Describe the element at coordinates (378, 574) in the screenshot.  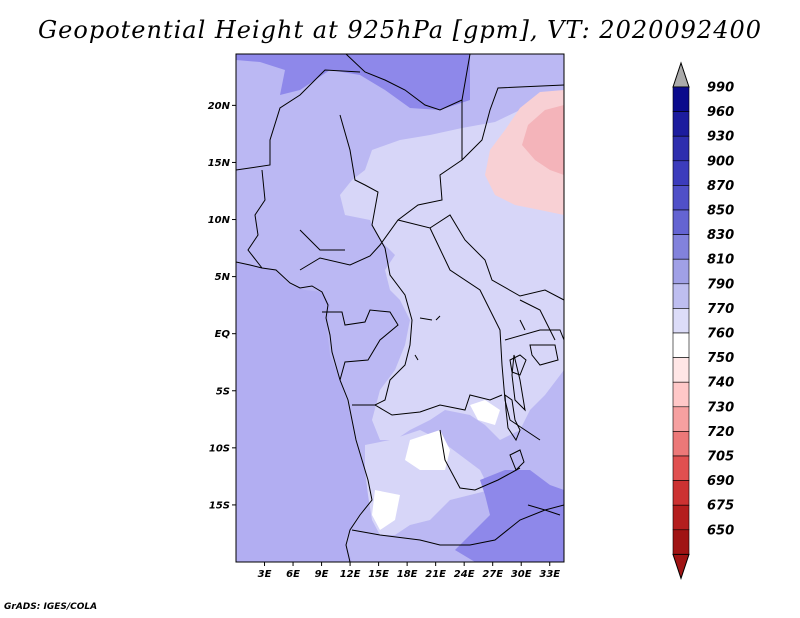
I see `lon-tick-label: 15E` at that location.